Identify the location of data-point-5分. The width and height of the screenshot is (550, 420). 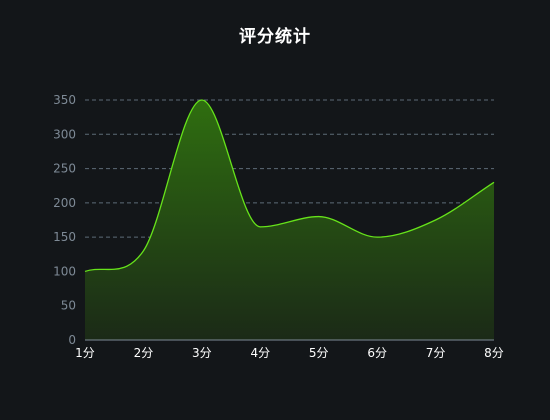
(319, 217).